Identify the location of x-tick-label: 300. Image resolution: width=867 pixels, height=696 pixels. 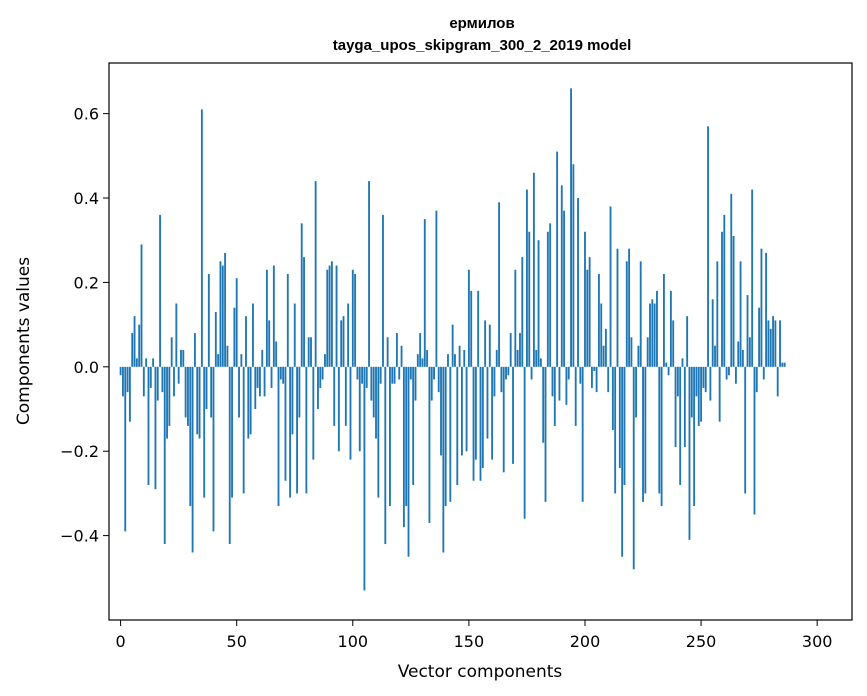
(817, 641).